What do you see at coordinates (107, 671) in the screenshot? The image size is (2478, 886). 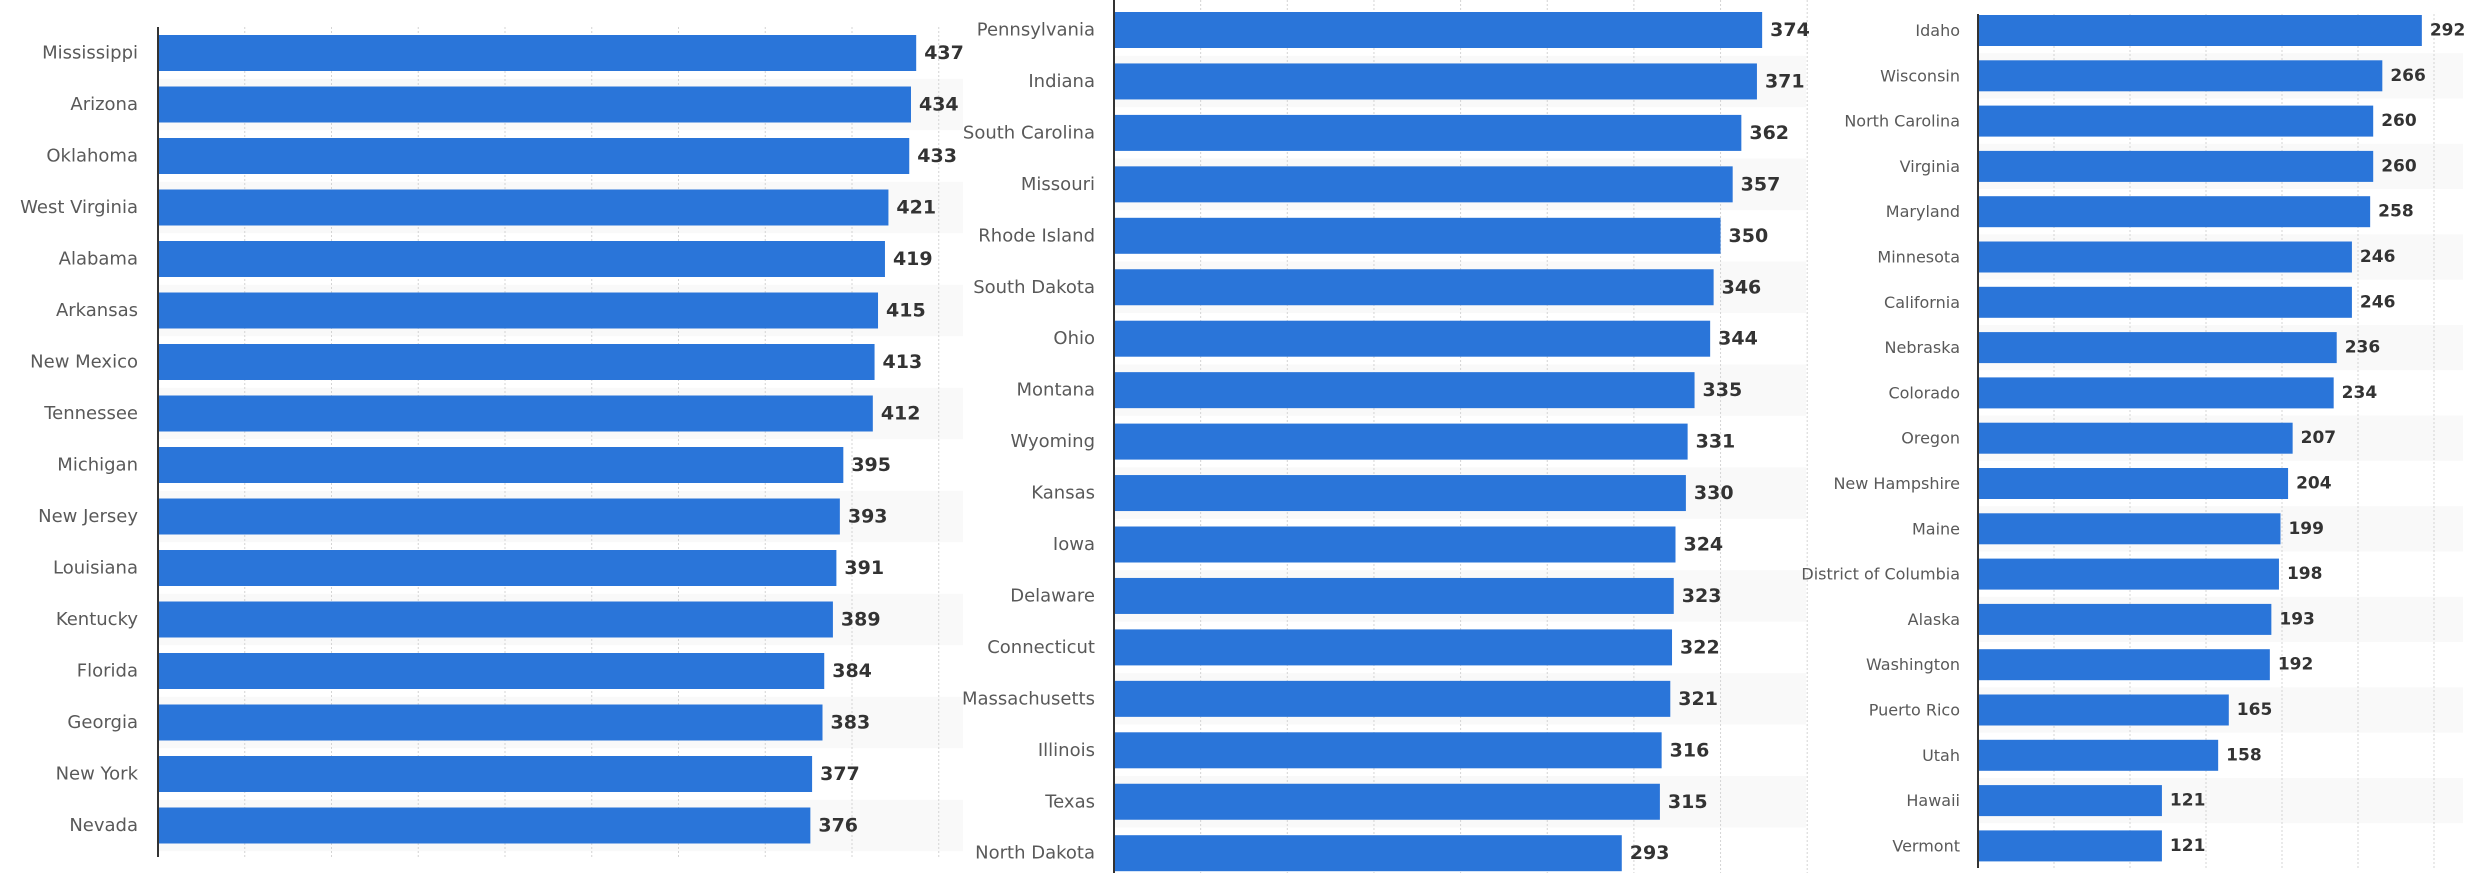 I see `category-label: Florida` at bounding box center [107, 671].